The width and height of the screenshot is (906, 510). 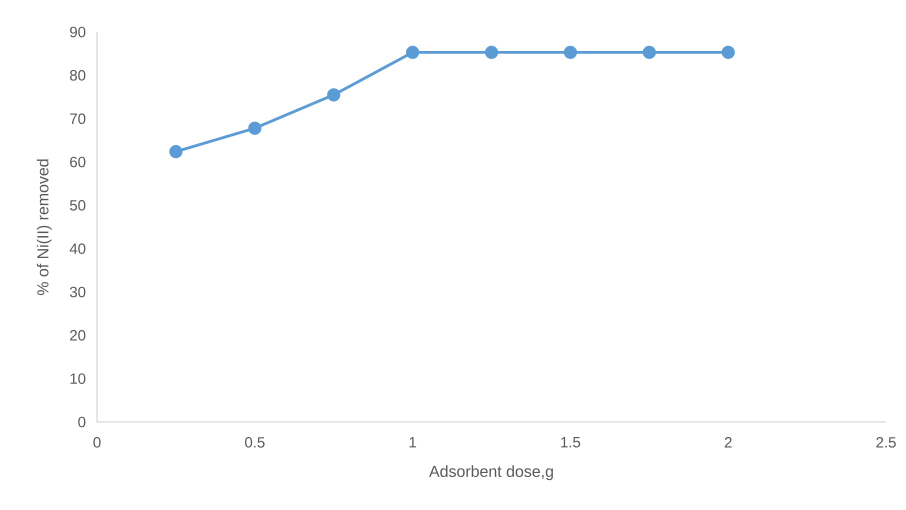 What do you see at coordinates (78, 162) in the screenshot?
I see `y-tick-label: 60` at bounding box center [78, 162].